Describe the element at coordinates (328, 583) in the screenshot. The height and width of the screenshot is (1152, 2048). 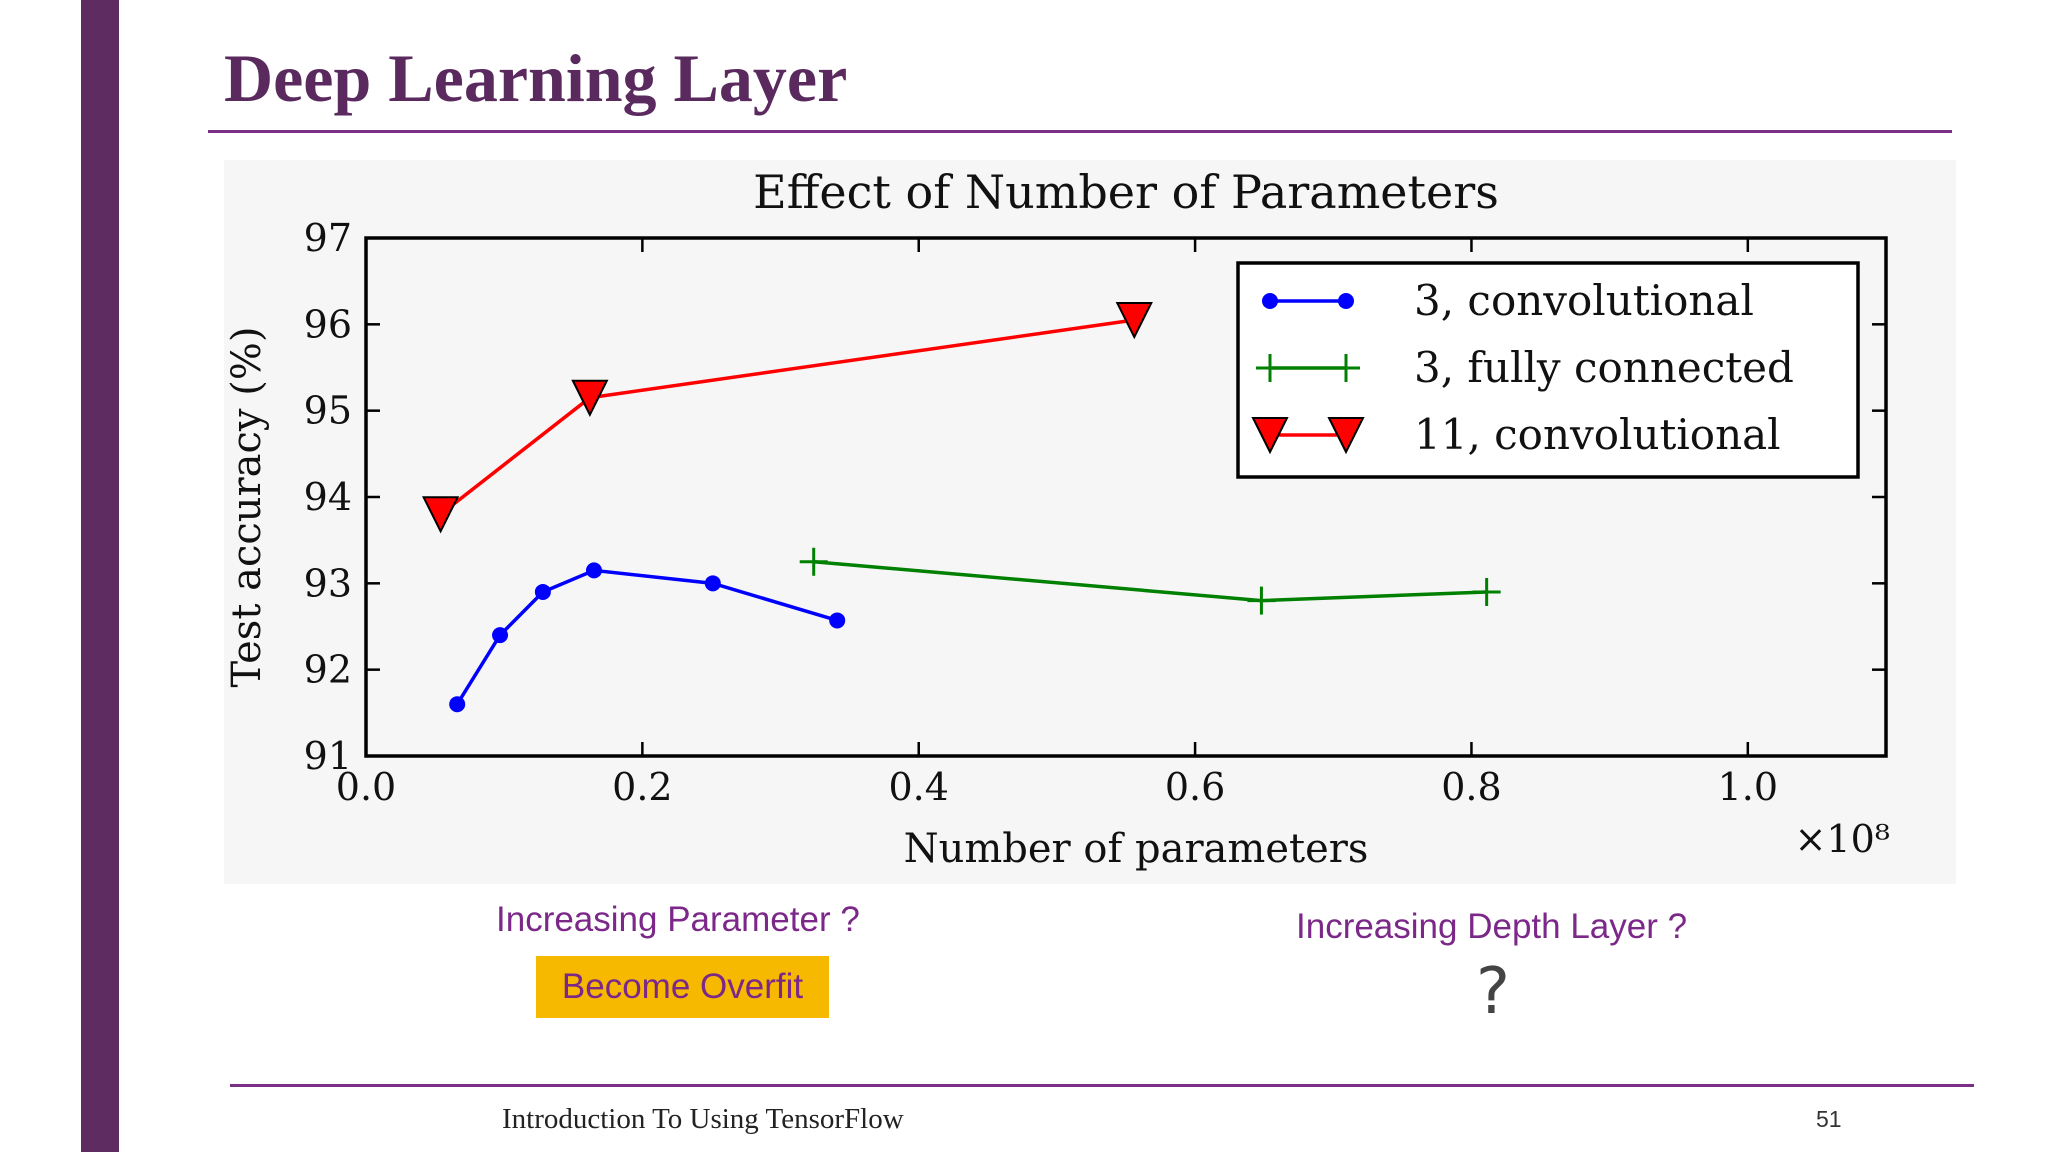
I see `y-tick-label: 93` at that location.